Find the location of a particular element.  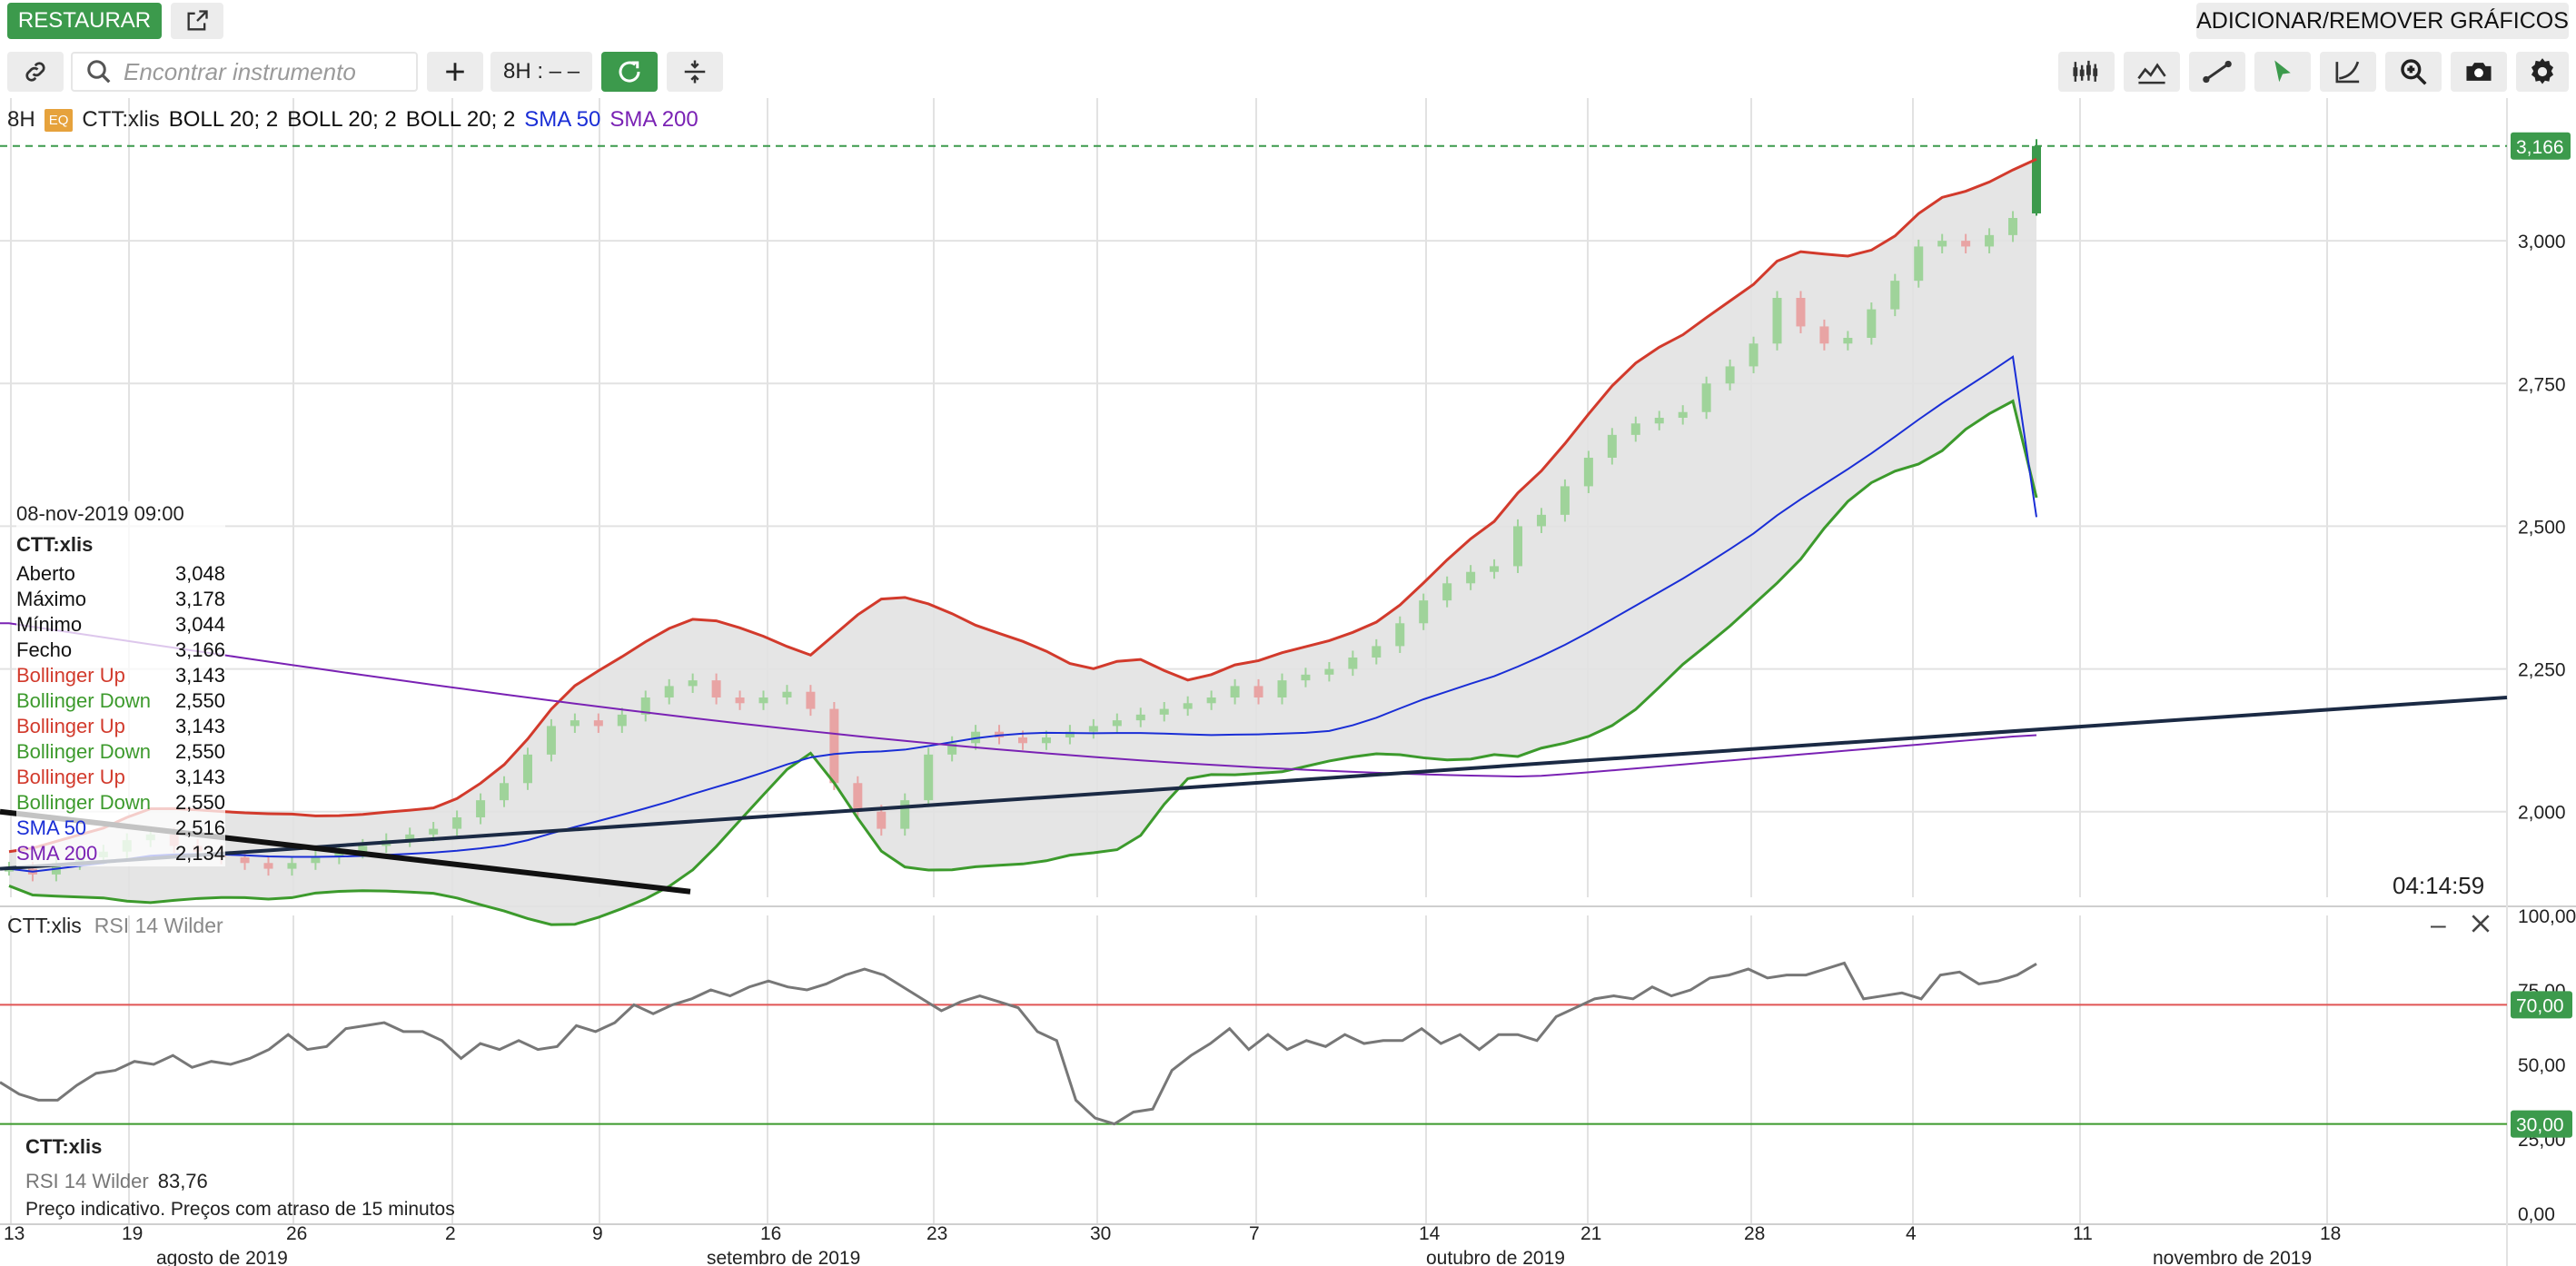

draw-line-button is located at coordinates (2217, 72).